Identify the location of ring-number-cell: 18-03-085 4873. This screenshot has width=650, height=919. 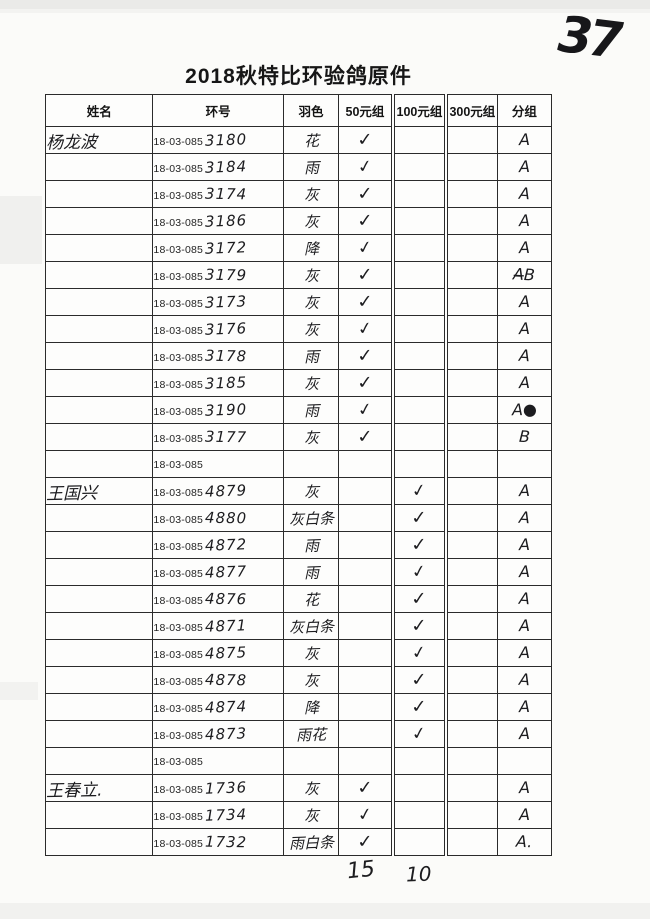
(218, 734).